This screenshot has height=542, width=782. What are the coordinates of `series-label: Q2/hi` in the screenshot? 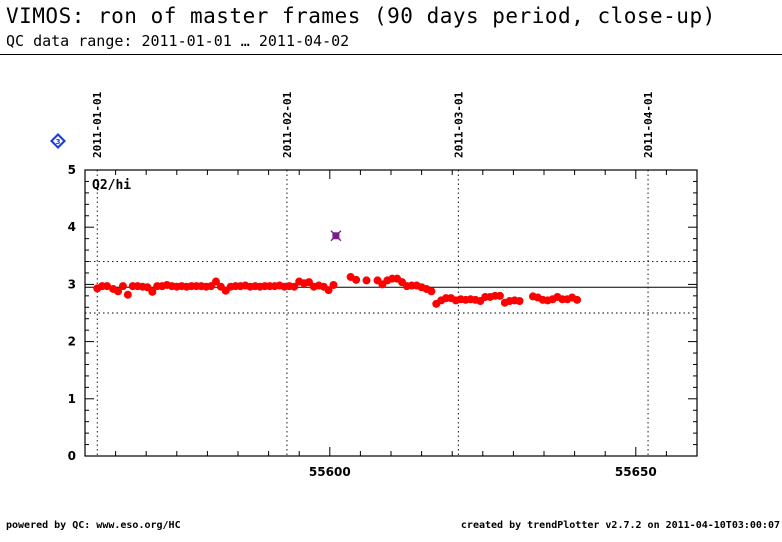 It's located at (111, 185).